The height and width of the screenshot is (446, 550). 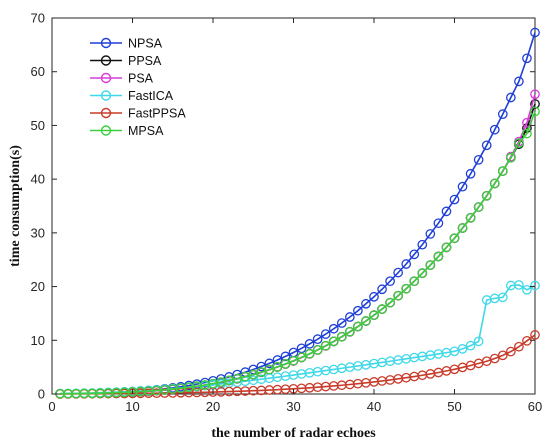 I want to click on legend-item-fastica: FastICA, so click(x=132, y=96).